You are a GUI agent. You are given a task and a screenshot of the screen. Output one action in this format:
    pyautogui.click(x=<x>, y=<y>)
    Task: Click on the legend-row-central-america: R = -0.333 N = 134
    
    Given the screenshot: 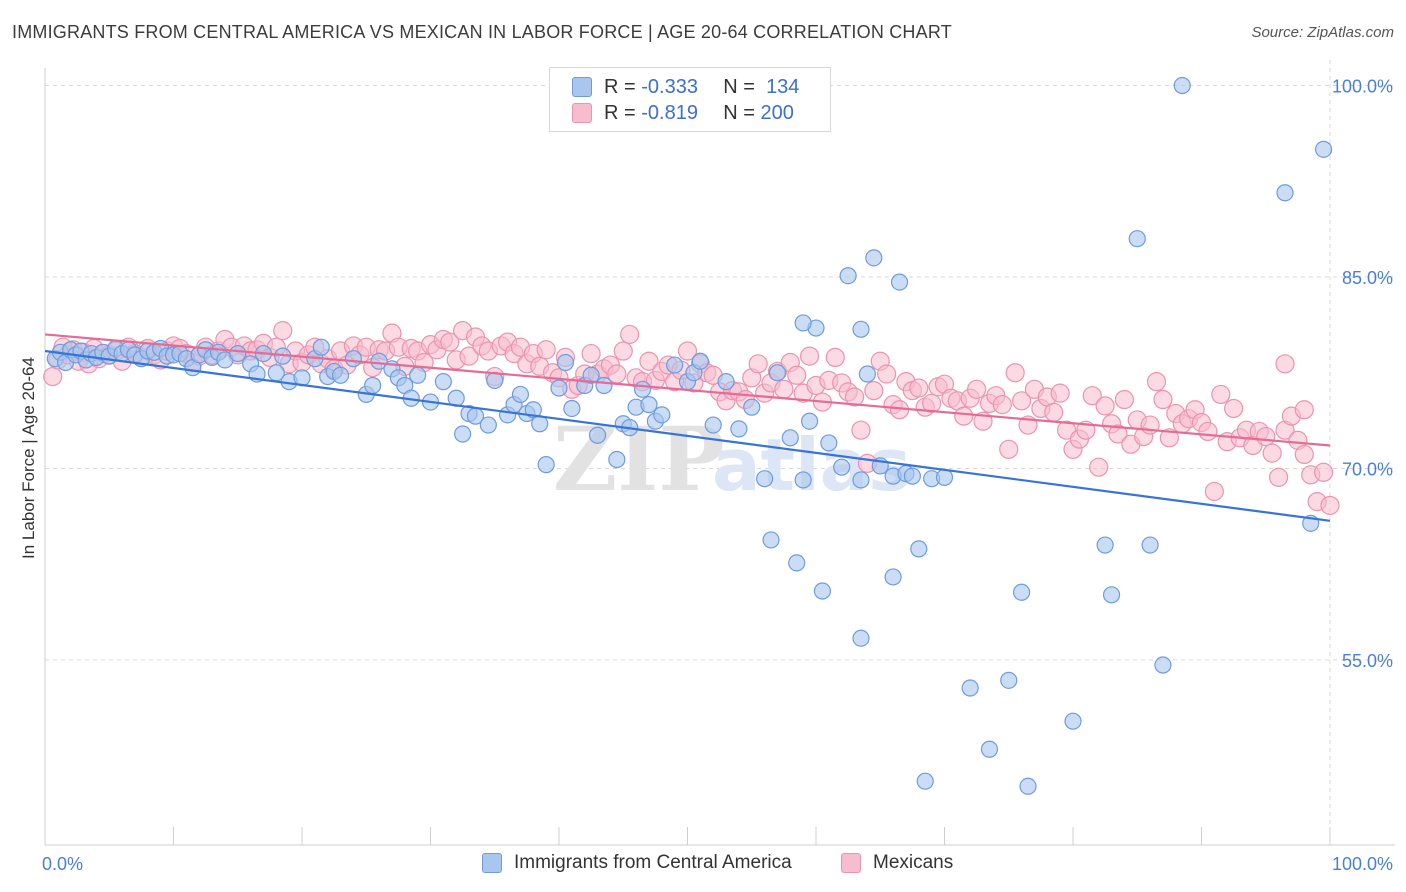 What is the action you would take?
    pyautogui.click(x=685, y=87)
    